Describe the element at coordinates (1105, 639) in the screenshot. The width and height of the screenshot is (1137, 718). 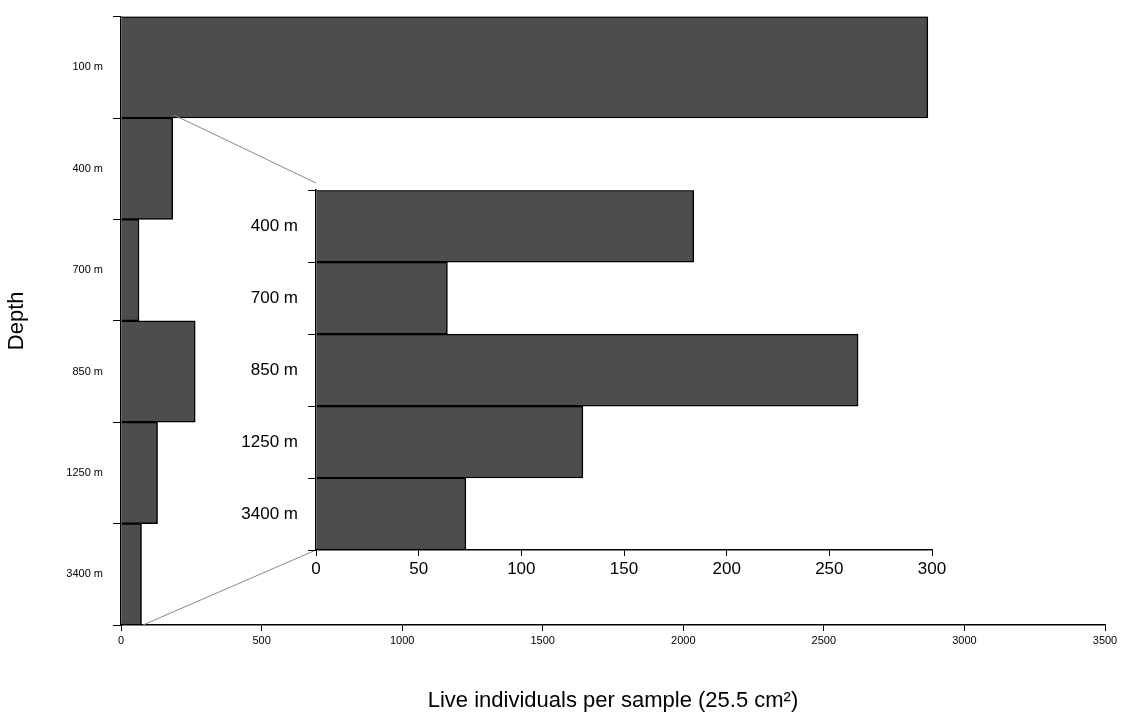
I see `x-tick-label: 3500` at that location.